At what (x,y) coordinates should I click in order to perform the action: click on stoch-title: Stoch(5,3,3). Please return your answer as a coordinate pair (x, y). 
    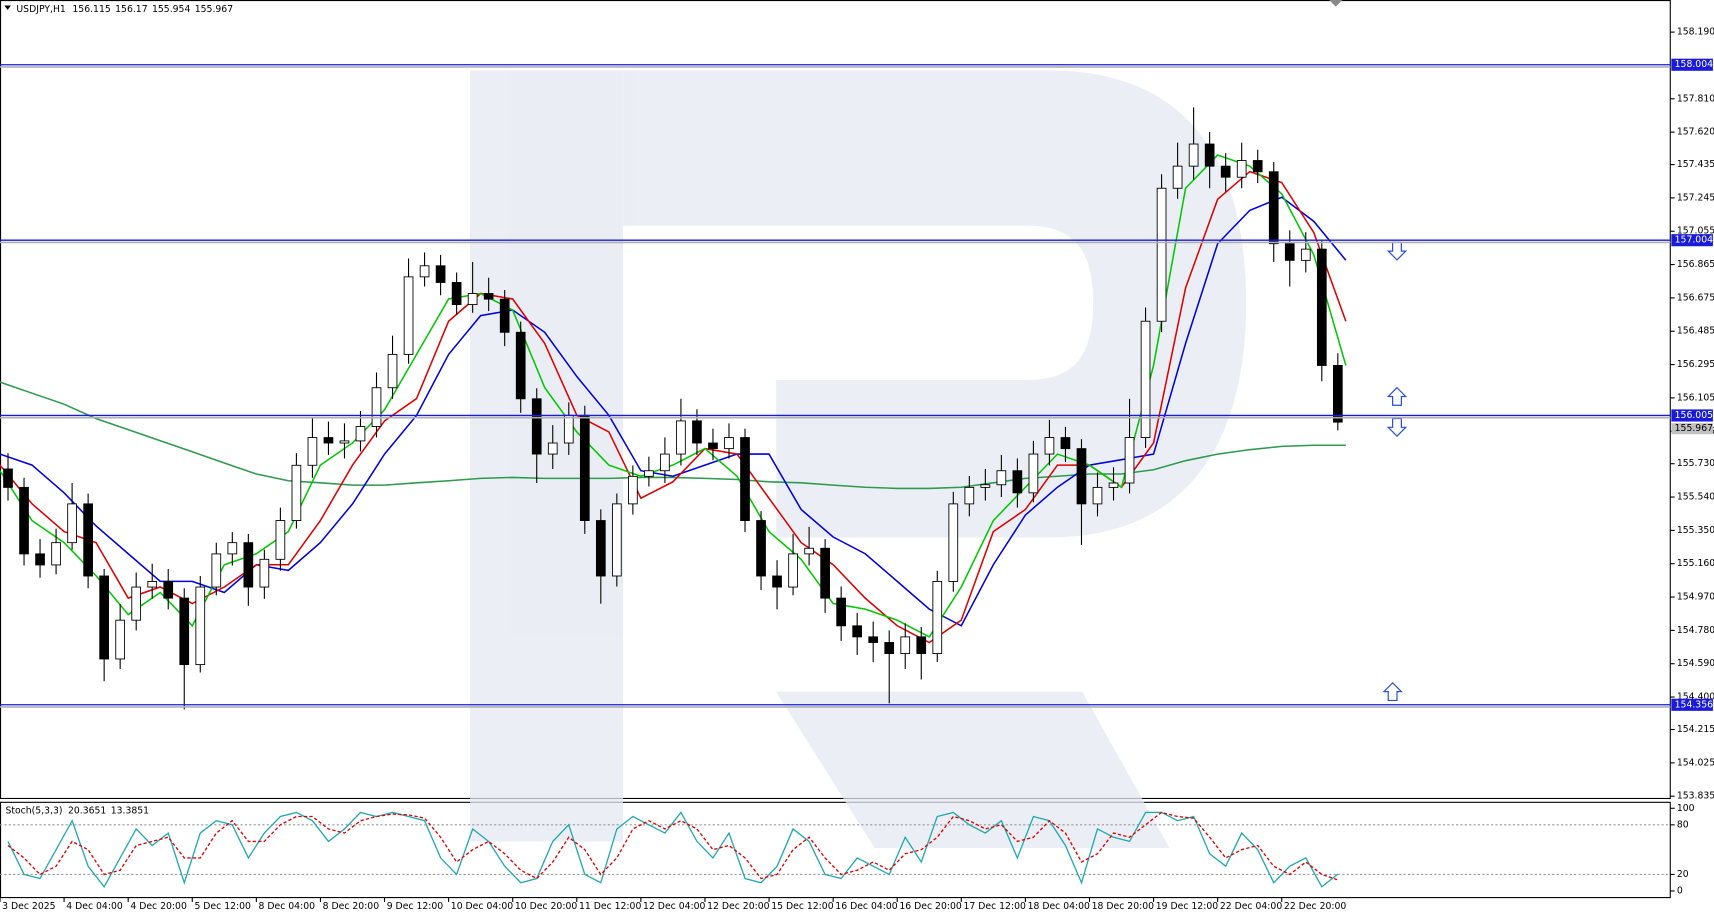
    Looking at the image, I should click on (33, 810).